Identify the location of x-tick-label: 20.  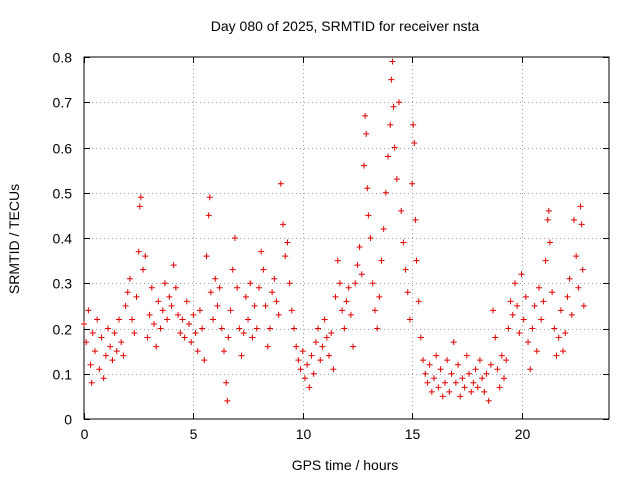
(523, 434).